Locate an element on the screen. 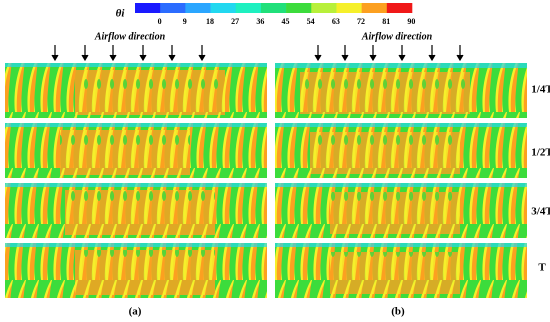 The width and height of the screenshot is (550, 322). row-label: 1/2T is located at coordinates (540, 153).